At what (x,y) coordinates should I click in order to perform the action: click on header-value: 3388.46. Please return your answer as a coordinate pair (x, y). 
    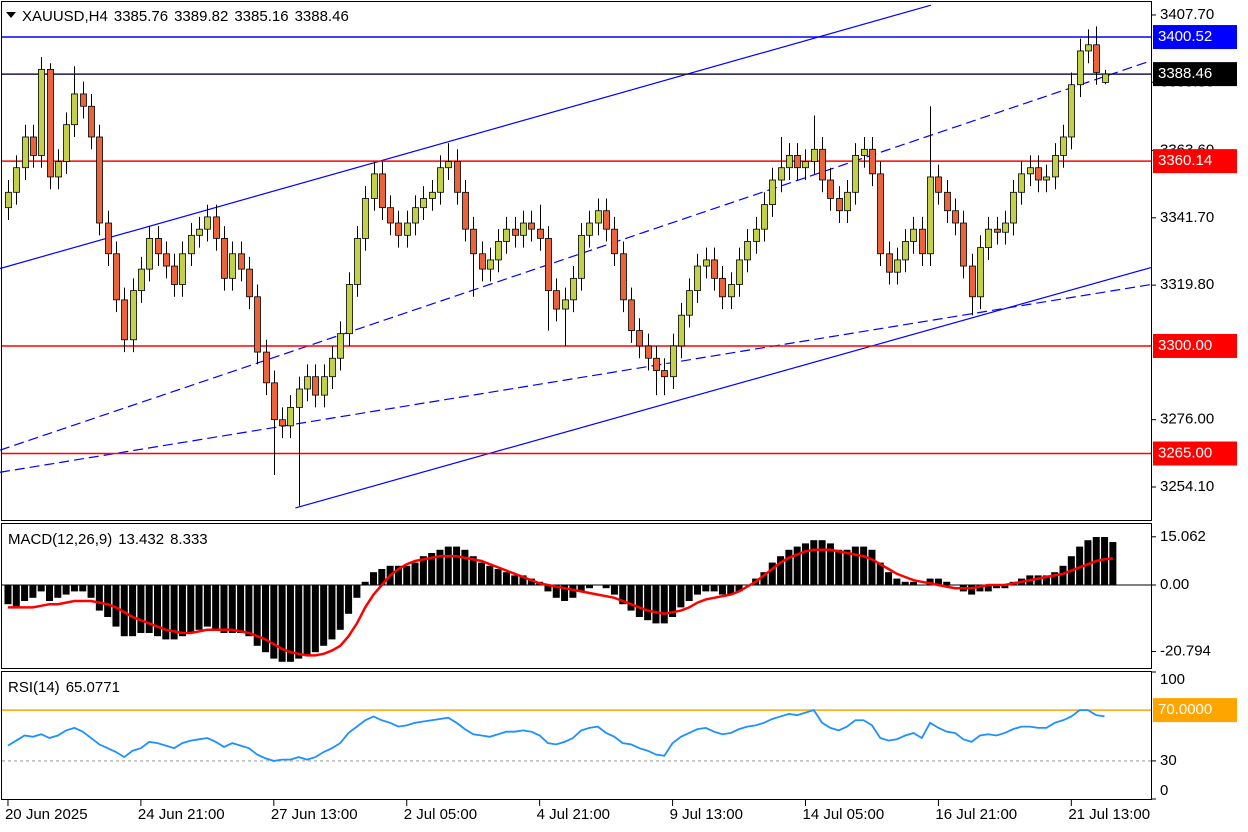
    Looking at the image, I should click on (322, 16).